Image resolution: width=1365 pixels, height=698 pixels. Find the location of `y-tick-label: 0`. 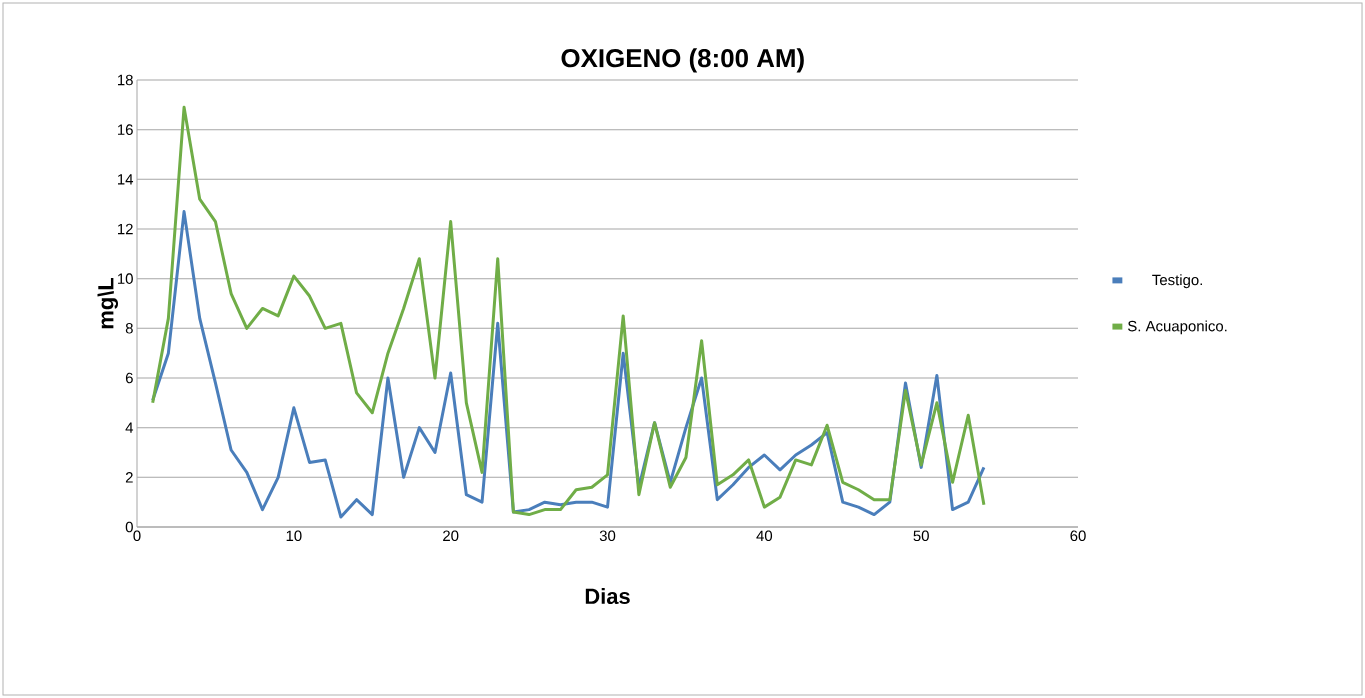

y-tick-label: 0 is located at coordinates (129, 527).